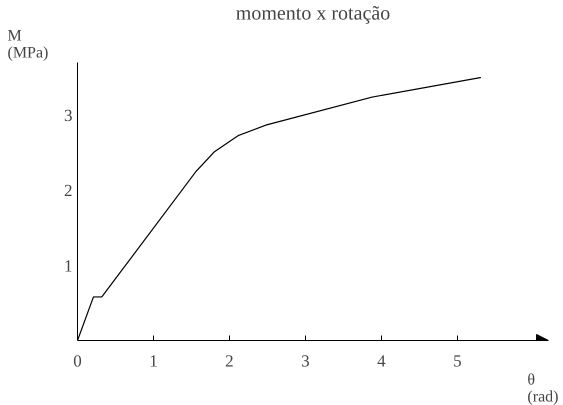 This screenshot has width=563, height=405. What do you see at coordinates (68, 266) in the screenshot?
I see `y-tick-label: 1` at bounding box center [68, 266].